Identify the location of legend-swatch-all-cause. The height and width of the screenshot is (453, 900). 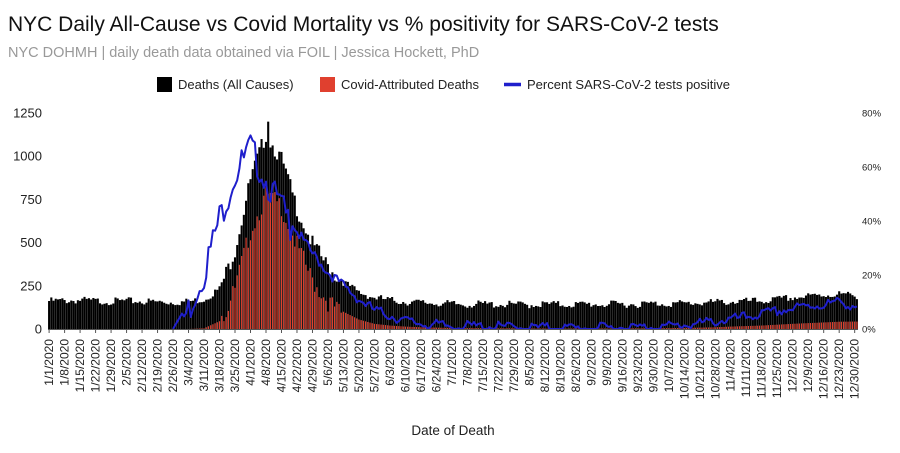
(164, 84).